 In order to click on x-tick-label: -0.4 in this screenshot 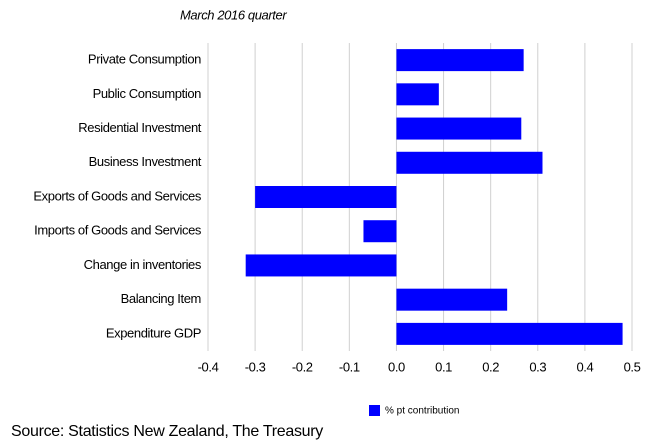, I will do `click(208, 366)`.